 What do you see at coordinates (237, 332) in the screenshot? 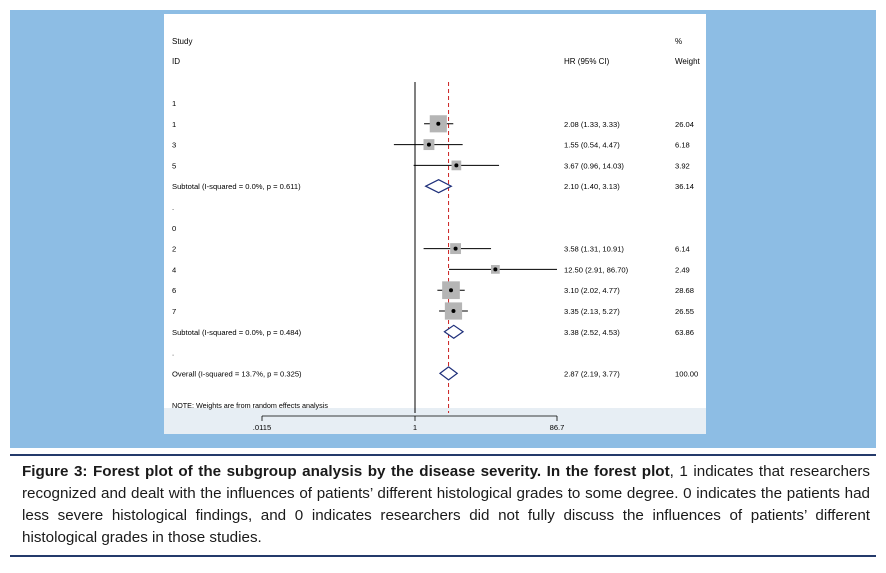
I see `row-label: Subtotal (I-squared = 0.0%, p = 0.484)` at bounding box center [237, 332].